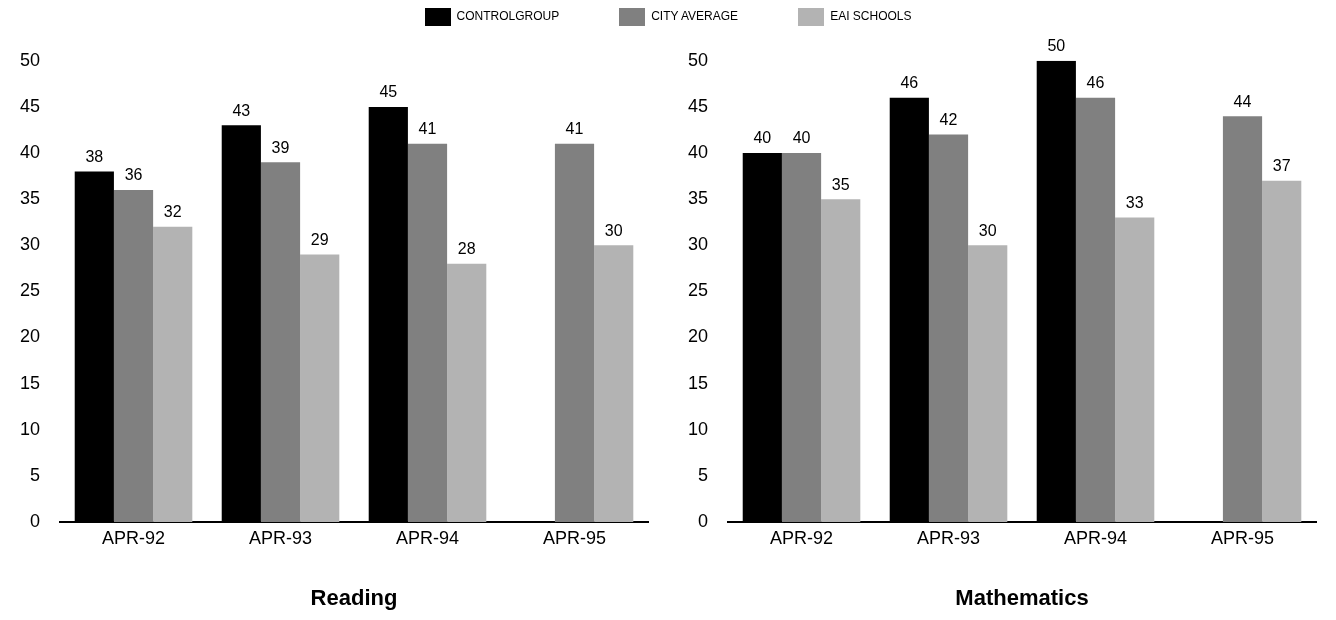 The image size is (1336, 620). What do you see at coordinates (948, 119) in the screenshot?
I see `data-label: 42` at bounding box center [948, 119].